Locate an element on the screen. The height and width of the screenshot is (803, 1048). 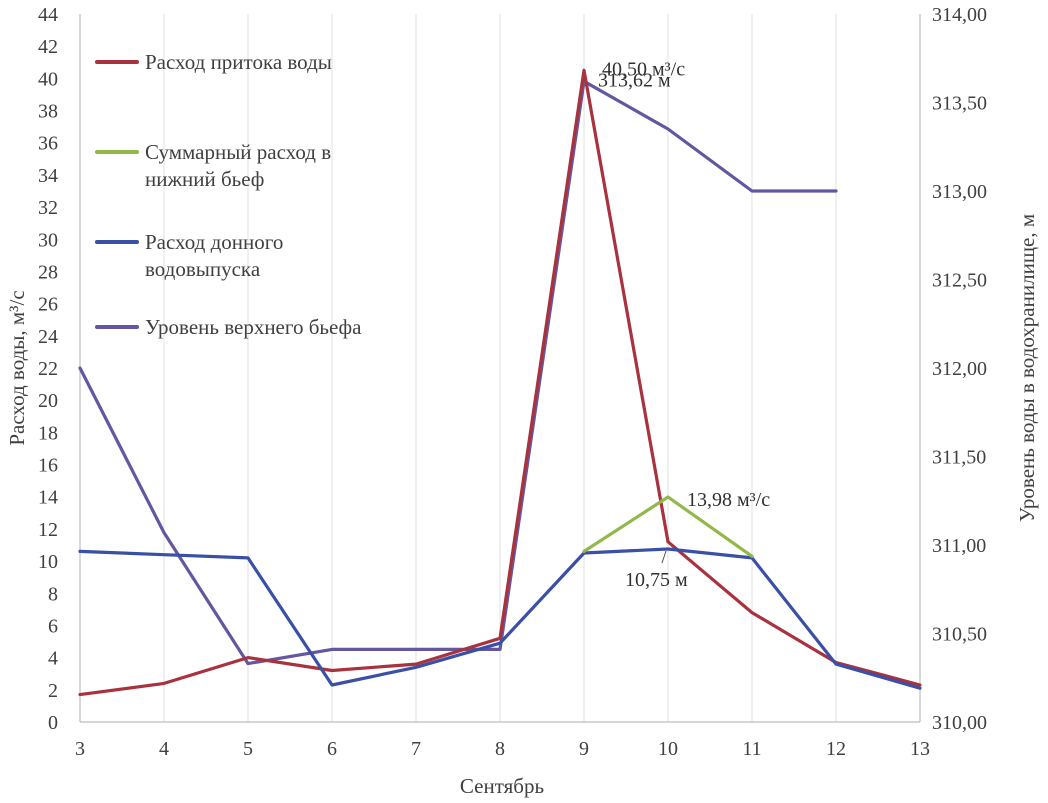
y-tick-label: 28 is located at coordinates (48, 272).